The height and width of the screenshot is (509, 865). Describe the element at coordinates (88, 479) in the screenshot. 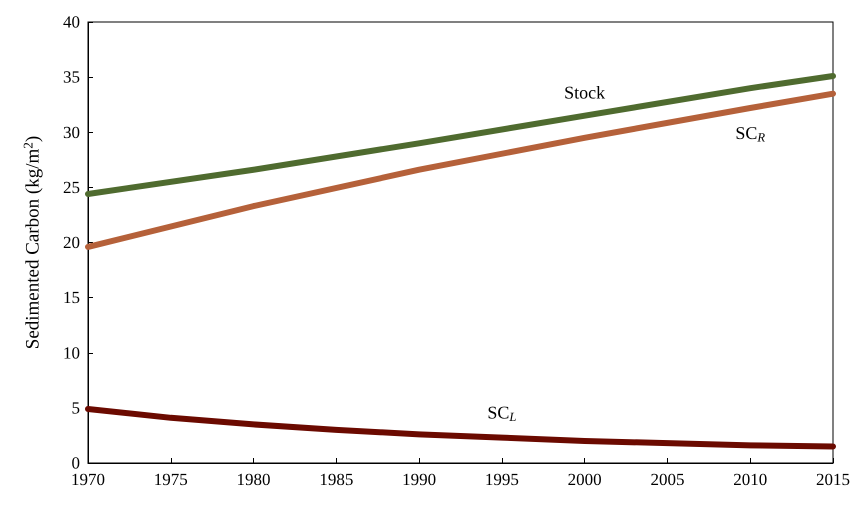

I see `x-tick-label: 1970` at that location.